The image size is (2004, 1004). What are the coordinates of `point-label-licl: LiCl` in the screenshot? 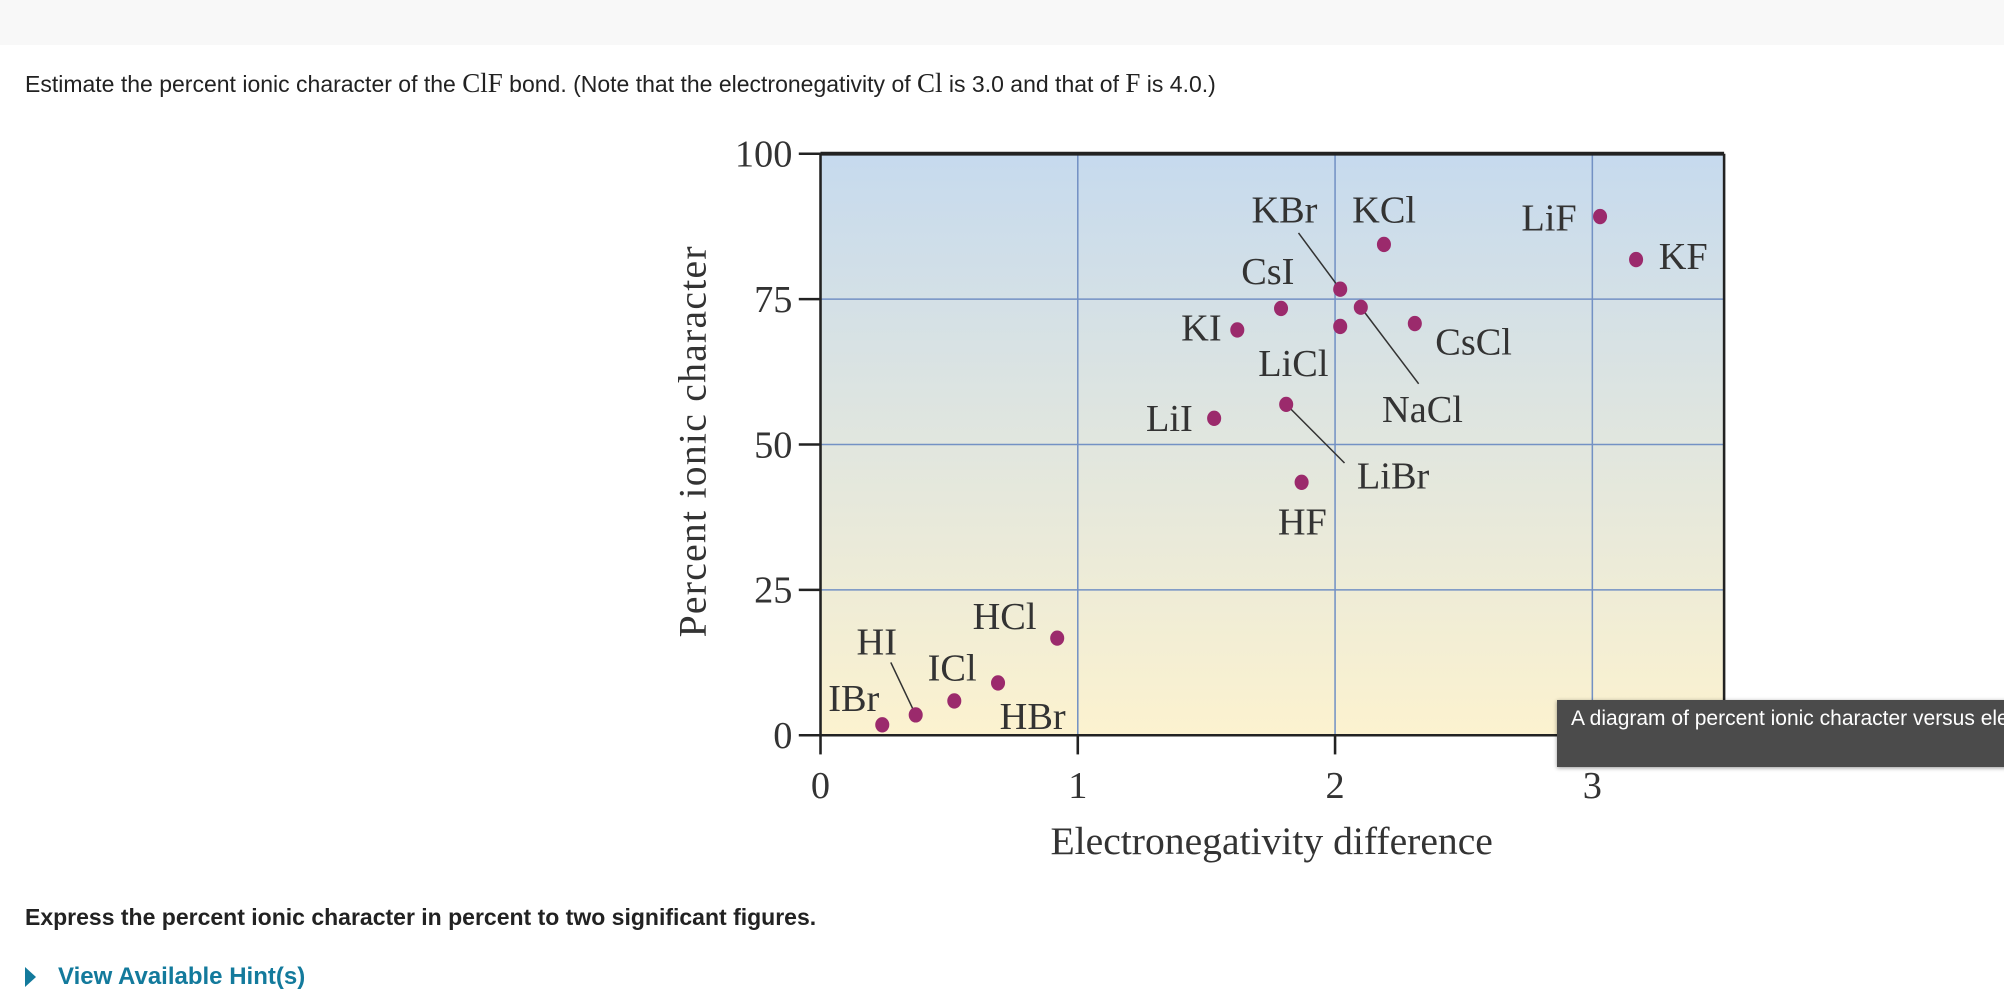 It's located at (1293, 364).